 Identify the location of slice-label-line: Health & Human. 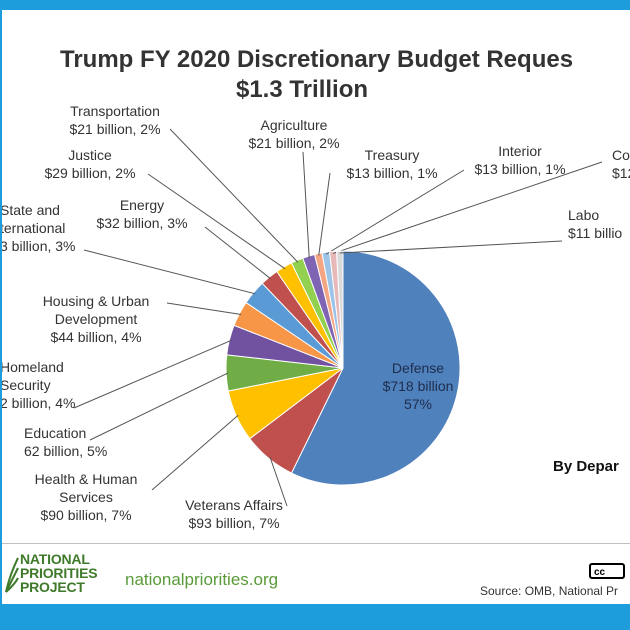
(86, 479).